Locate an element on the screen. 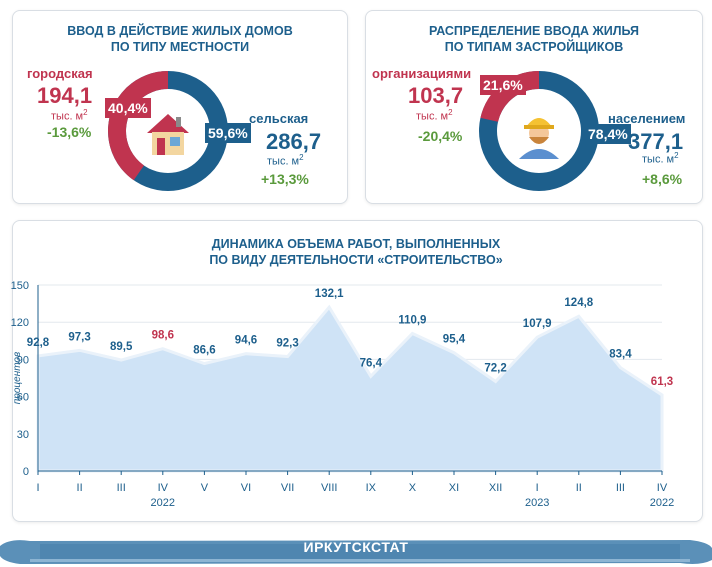 This screenshot has height=567, width=712. organizations-unit: тыс. м2 is located at coordinates (434, 115).